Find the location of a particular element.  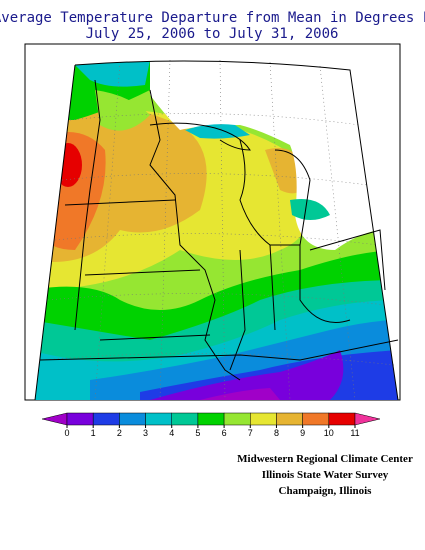

credit-line: Midwestern Regional Climate Center is located at coordinates (325, 459).